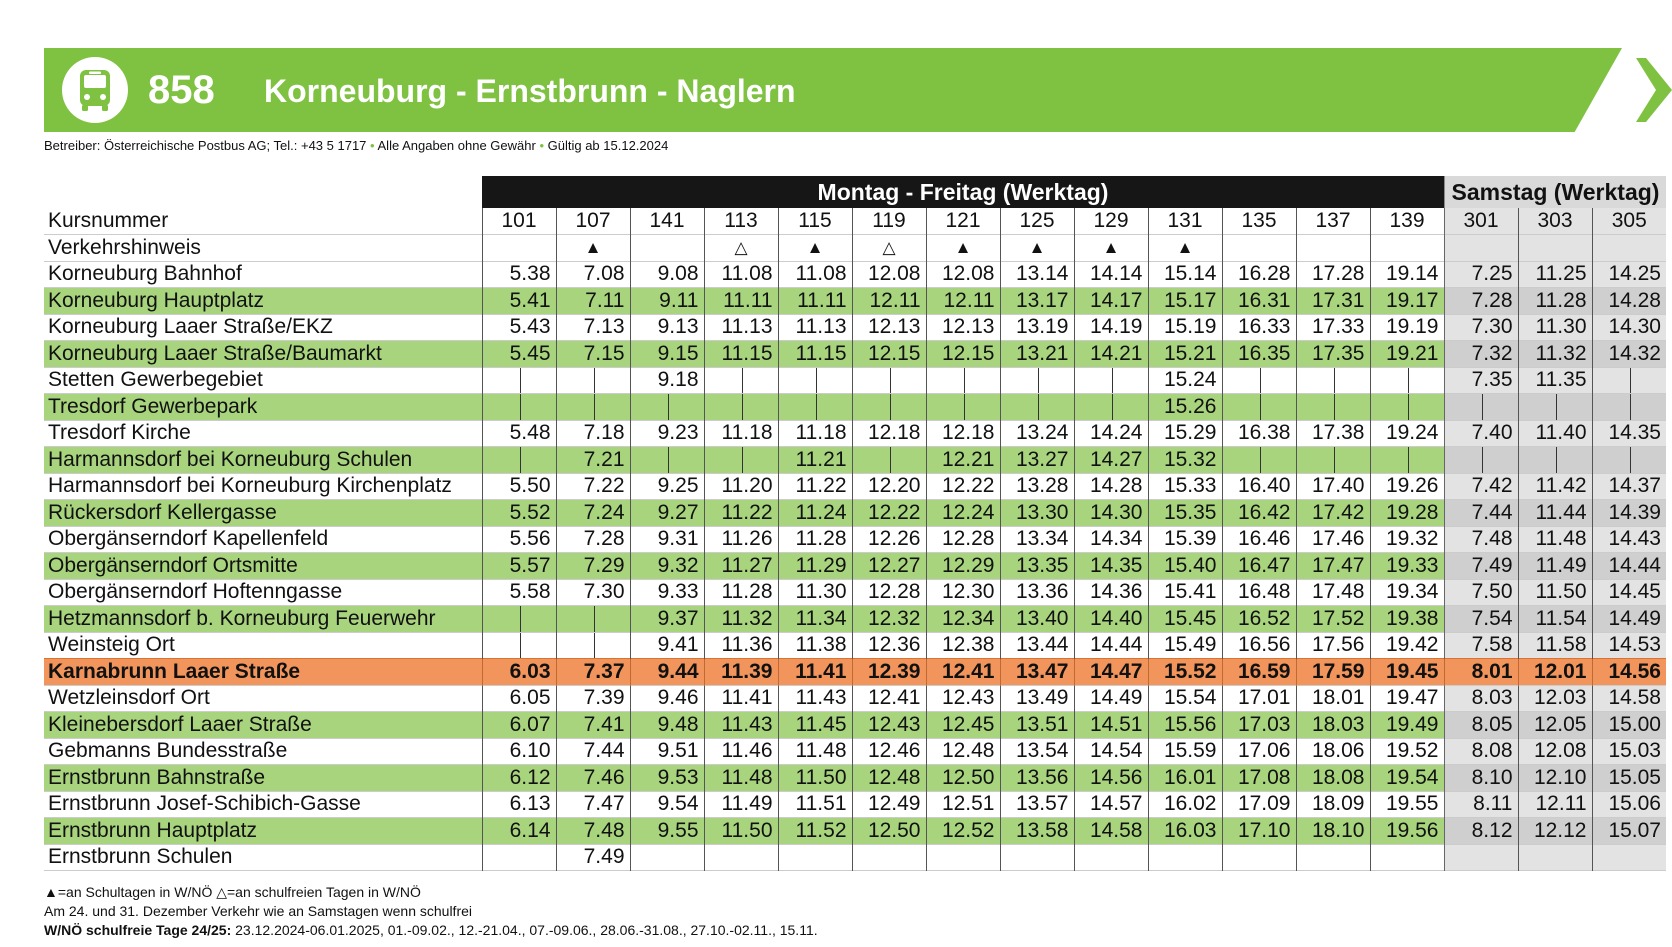 This screenshot has height=947, width=1672. Describe the element at coordinates (592, 698) in the screenshot. I see `departure-time: 7.39` at that location.